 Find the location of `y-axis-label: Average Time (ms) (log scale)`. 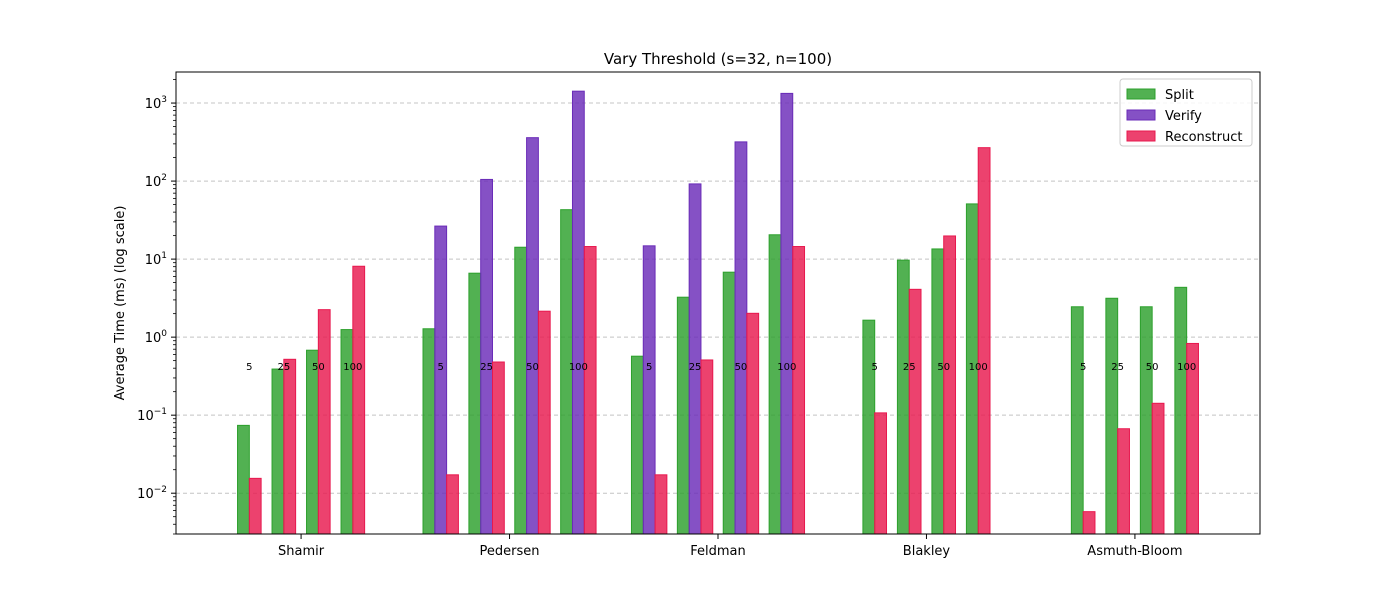

y-axis-label: Average Time (ms) (log scale) is located at coordinates (120, 303).